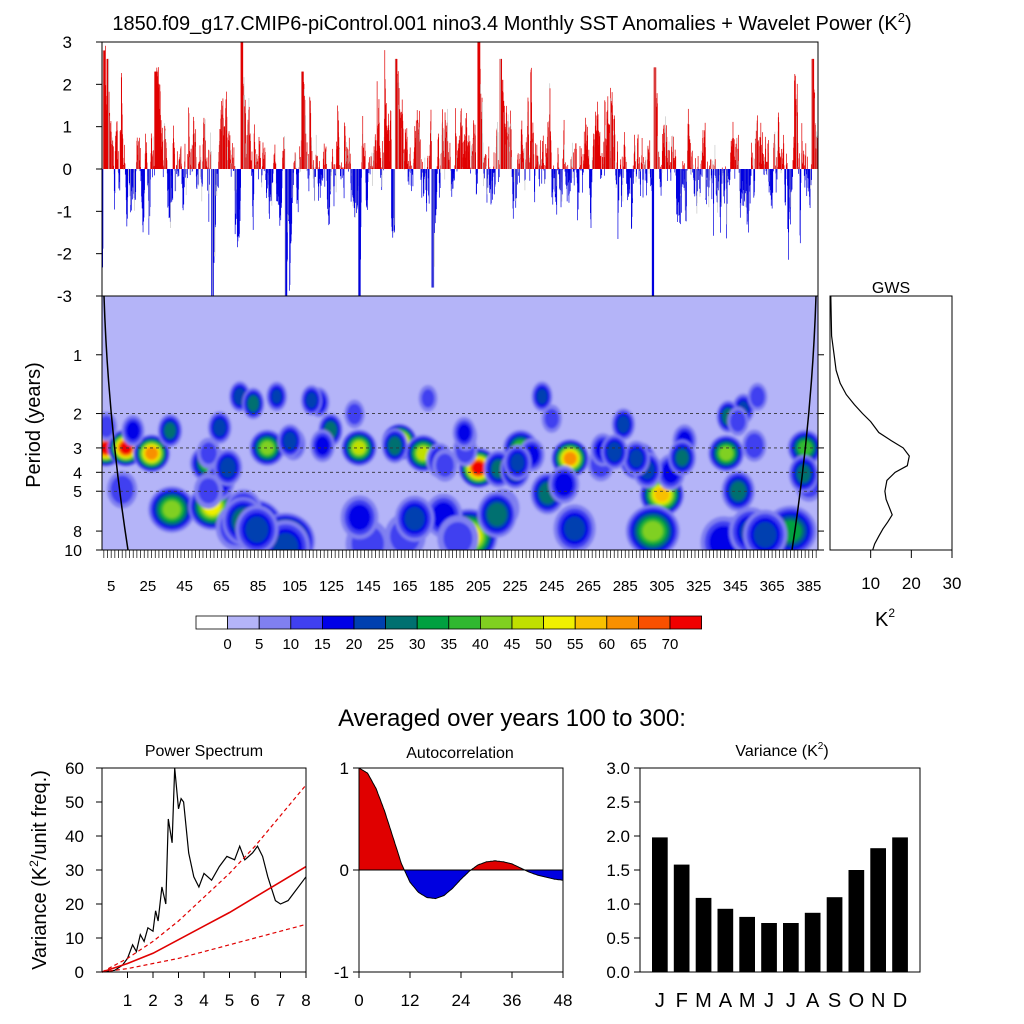  What do you see at coordinates (563, 1000) in the screenshot?
I see `autocorrelation-x-tick-label: 48` at bounding box center [563, 1000].